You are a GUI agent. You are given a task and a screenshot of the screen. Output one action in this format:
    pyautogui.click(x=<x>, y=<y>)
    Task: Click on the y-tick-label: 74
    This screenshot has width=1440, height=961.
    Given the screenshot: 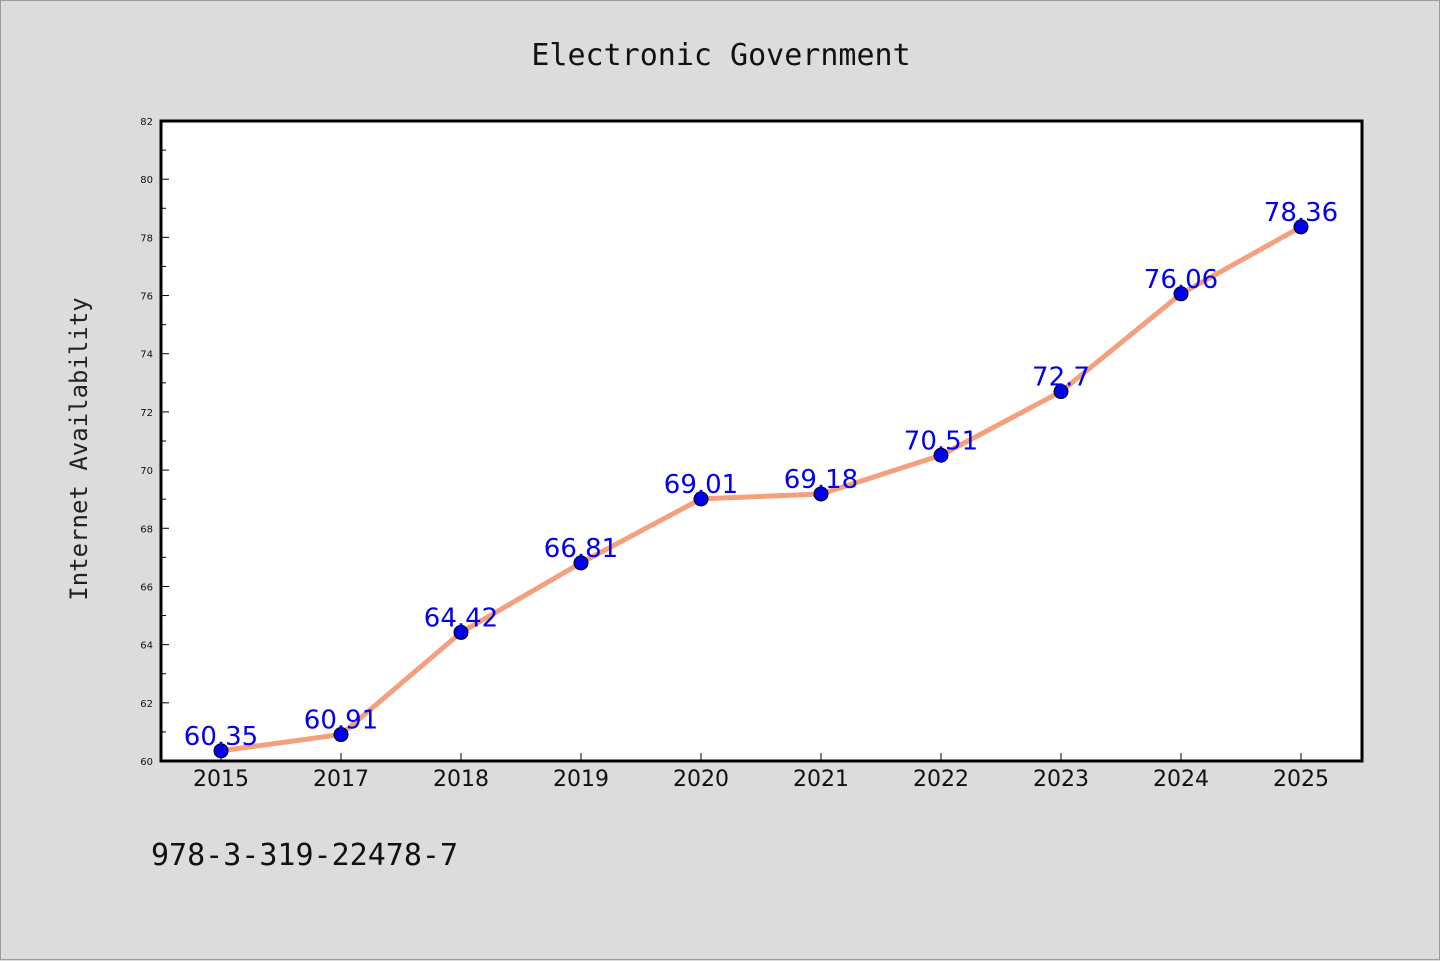 What is the action you would take?
    pyautogui.click(x=146, y=355)
    